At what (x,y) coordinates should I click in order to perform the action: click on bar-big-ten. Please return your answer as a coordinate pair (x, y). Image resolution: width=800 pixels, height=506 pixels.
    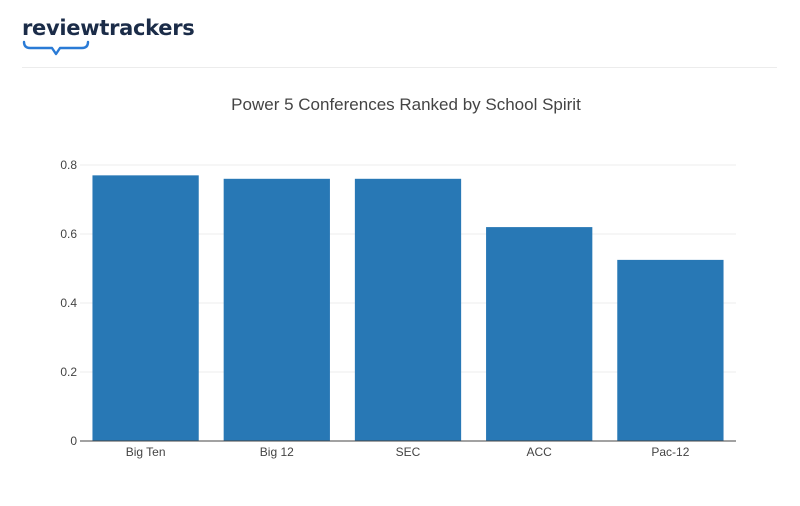
    Looking at the image, I should click on (145, 308).